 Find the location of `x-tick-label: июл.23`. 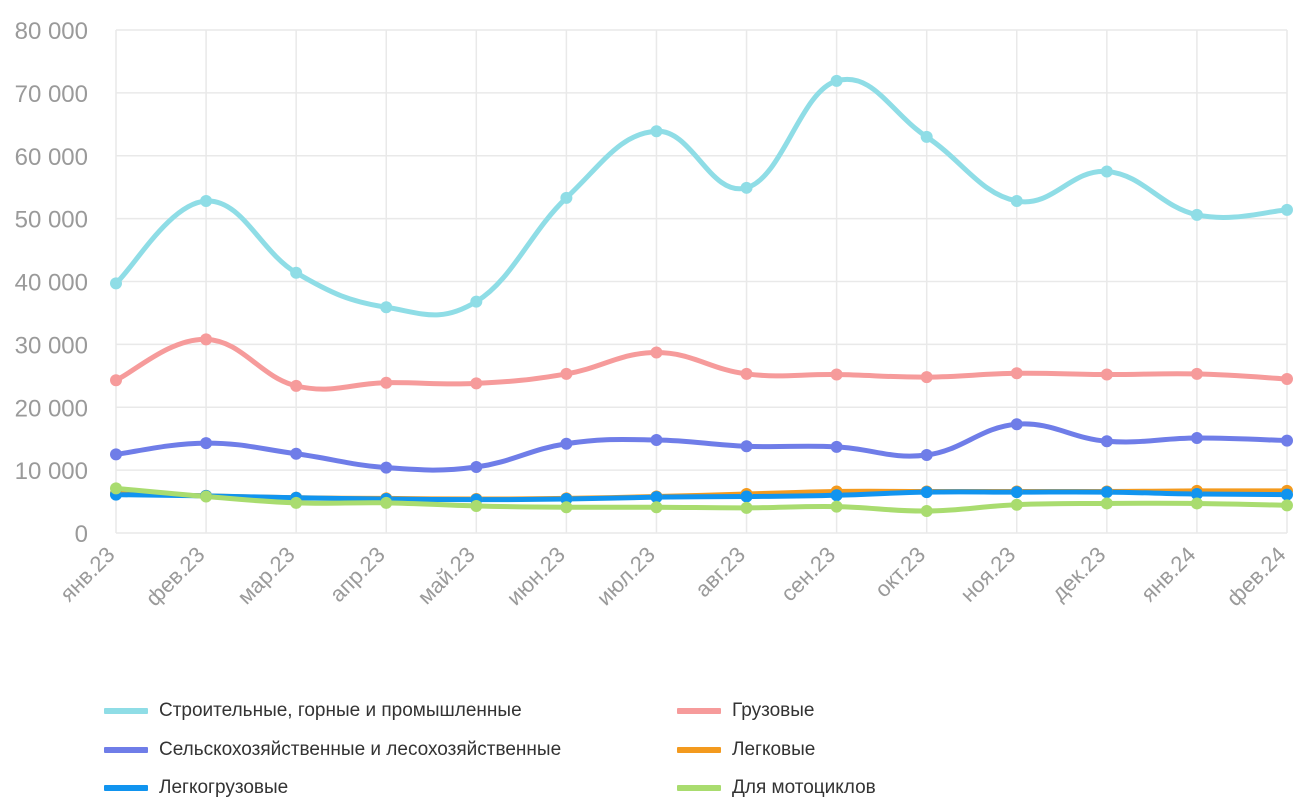

x-tick-label: июл.23 is located at coordinates (626, 576).